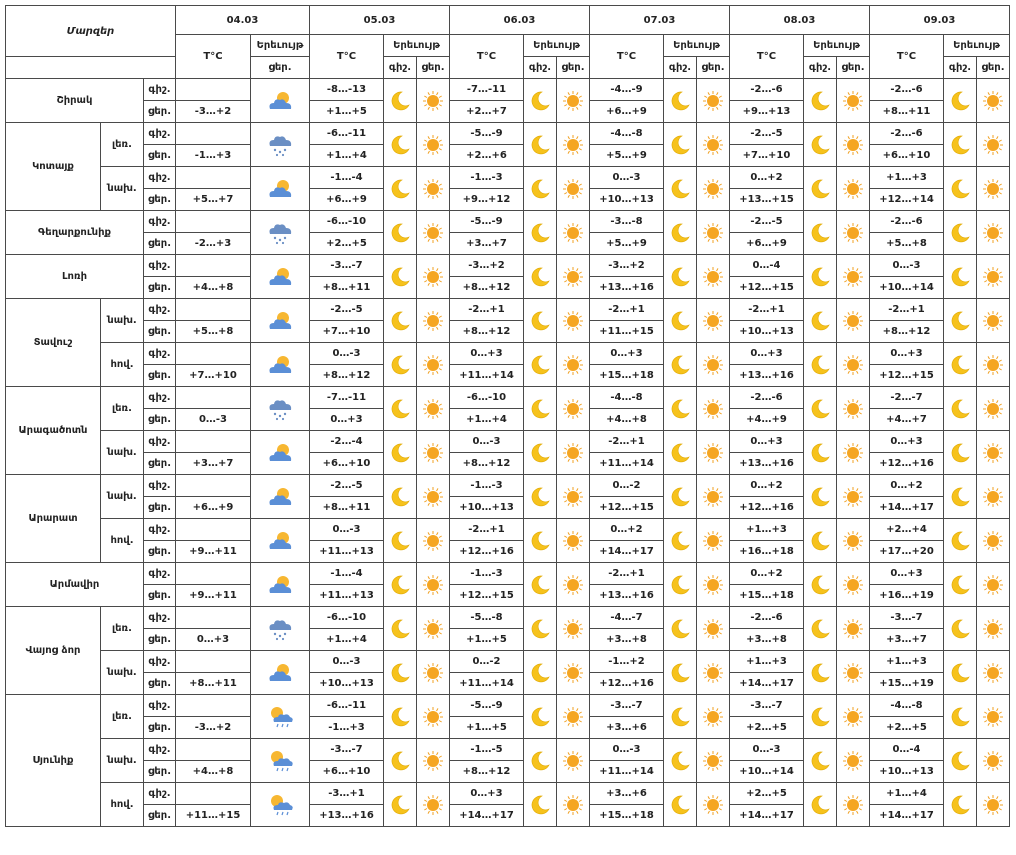  Describe the element at coordinates (74, 232) in the screenshot. I see `region-name: Գեղարքունիք` at that location.